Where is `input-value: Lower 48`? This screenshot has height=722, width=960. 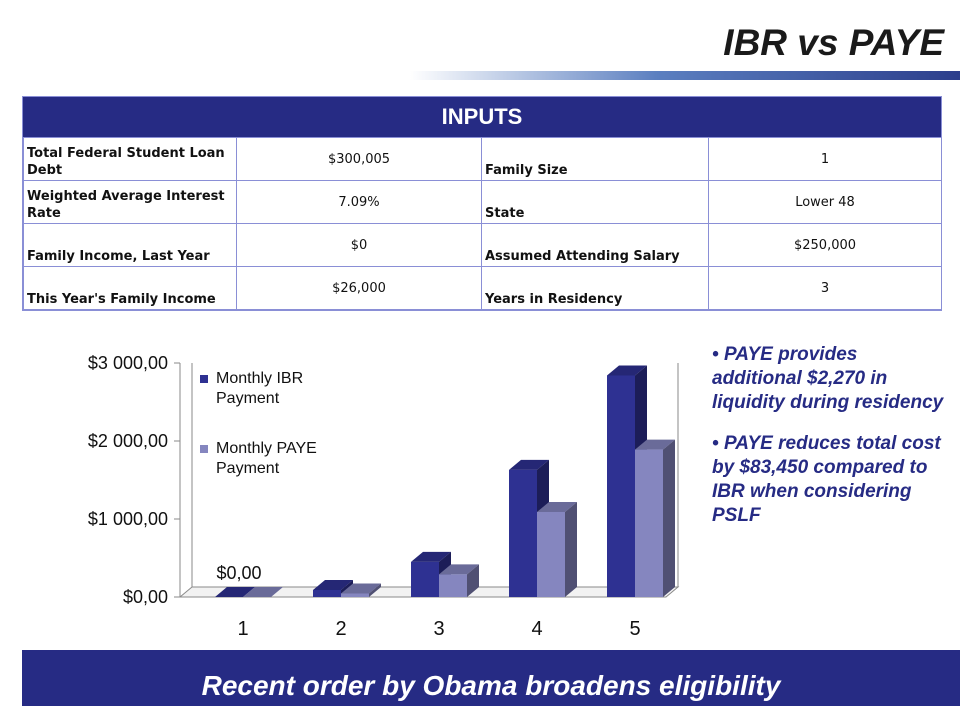 input-value: Lower 48 is located at coordinates (825, 202).